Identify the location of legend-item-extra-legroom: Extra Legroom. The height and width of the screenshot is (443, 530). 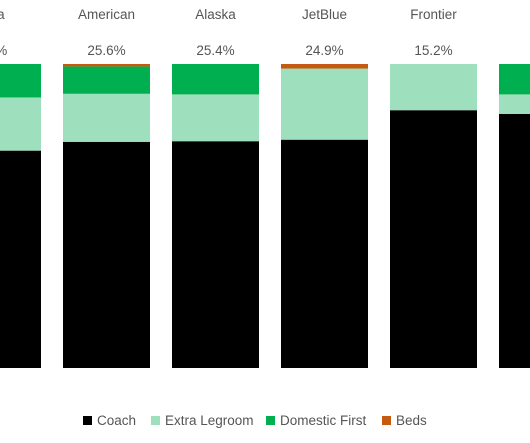
(202, 420).